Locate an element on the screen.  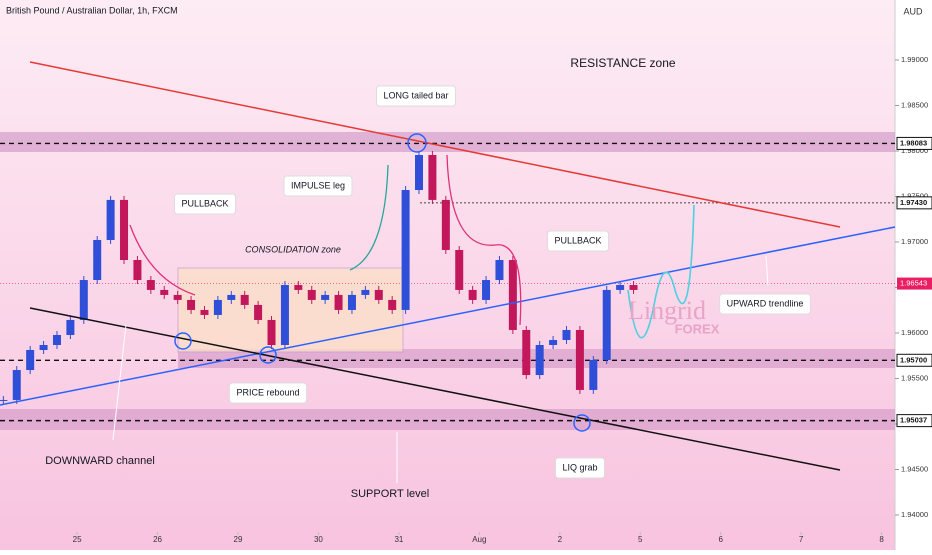
liq-zone is located at coordinates (447, 419).